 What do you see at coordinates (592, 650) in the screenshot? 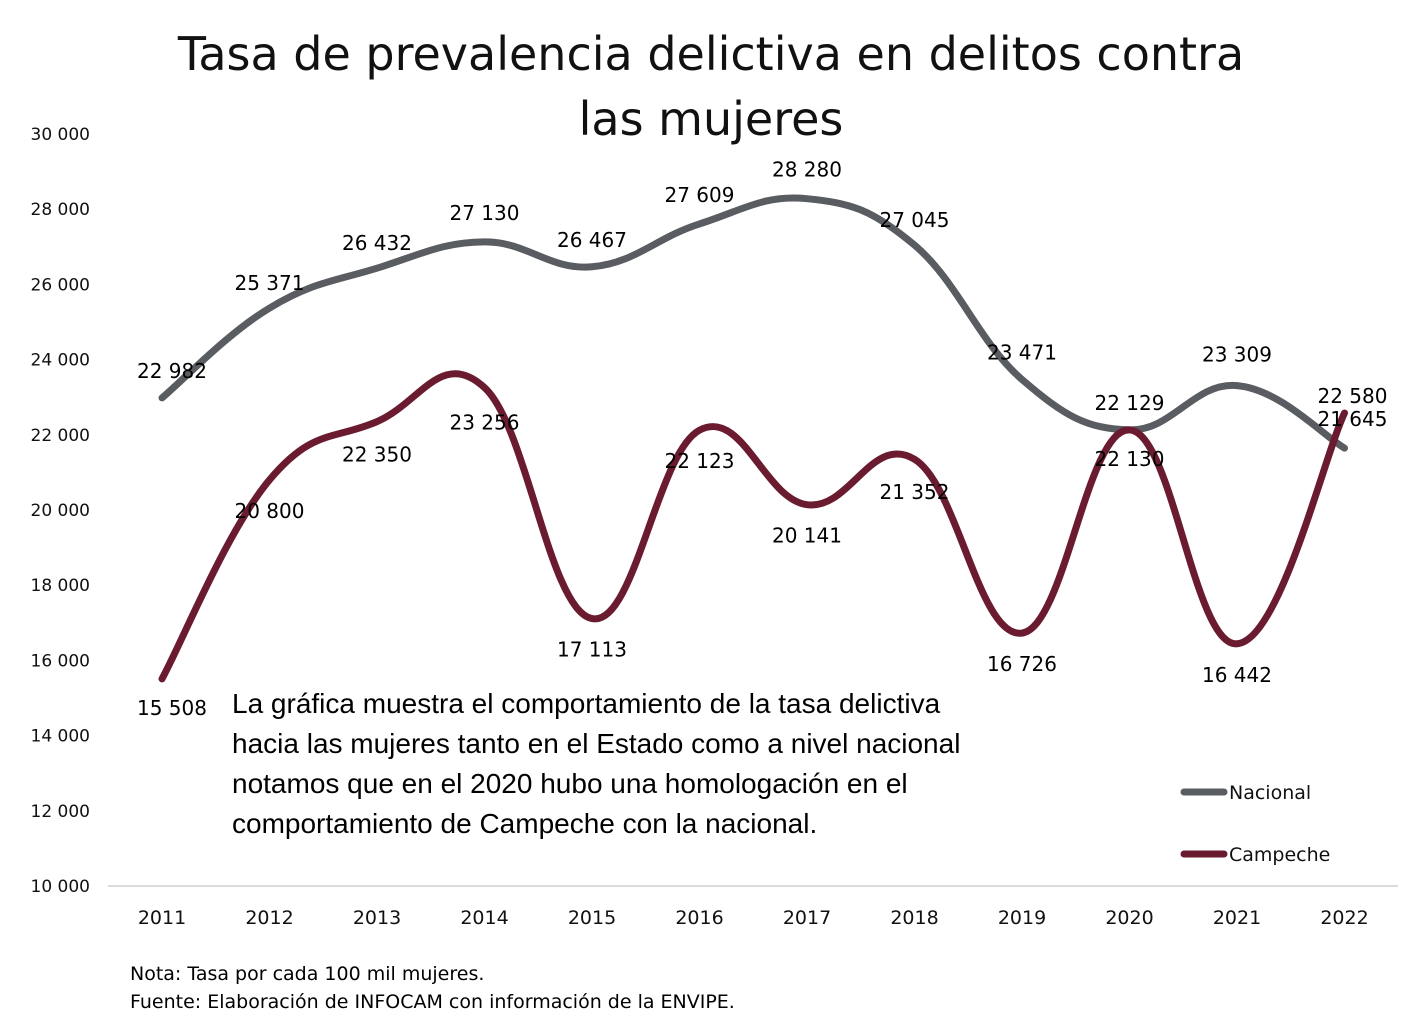
I see `data-label-campeche: 17 113` at bounding box center [592, 650].